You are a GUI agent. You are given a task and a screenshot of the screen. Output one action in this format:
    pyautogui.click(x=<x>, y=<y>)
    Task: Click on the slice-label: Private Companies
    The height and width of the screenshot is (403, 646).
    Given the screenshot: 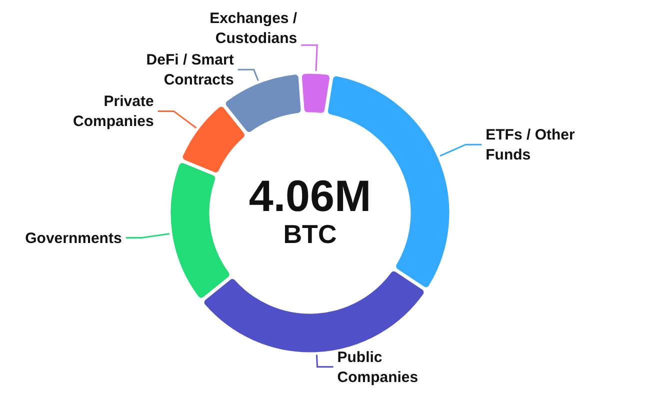 What is the action you would take?
    pyautogui.click(x=113, y=111)
    